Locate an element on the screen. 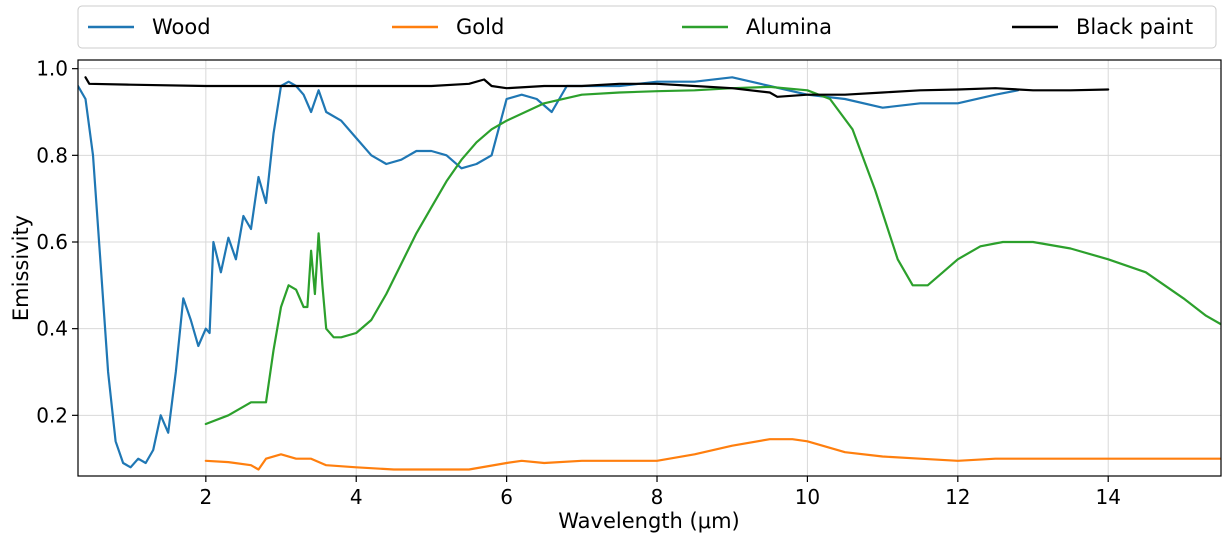 The width and height of the screenshot is (1222, 536). y-tick-label: 0.8 is located at coordinates (52, 155).